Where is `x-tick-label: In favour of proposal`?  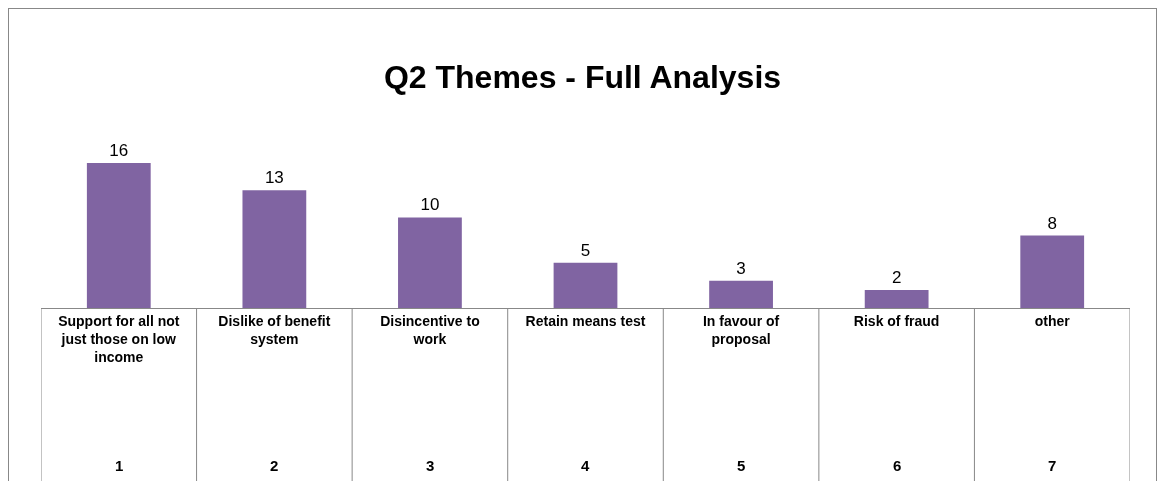
x-tick-label: In favour of proposal is located at coordinates (741, 329).